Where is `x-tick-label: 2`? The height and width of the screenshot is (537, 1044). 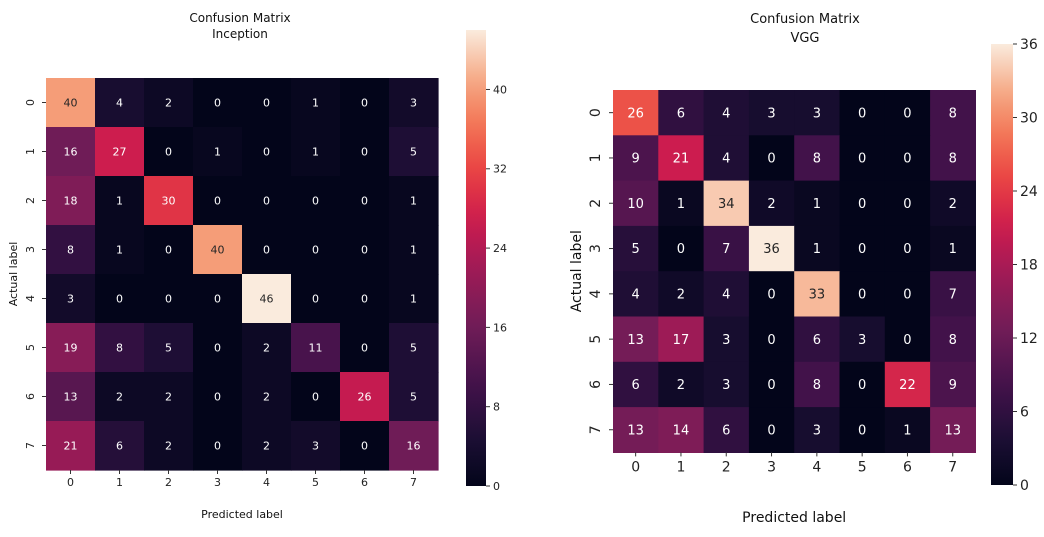
x-tick-label: 2 is located at coordinates (726, 467).